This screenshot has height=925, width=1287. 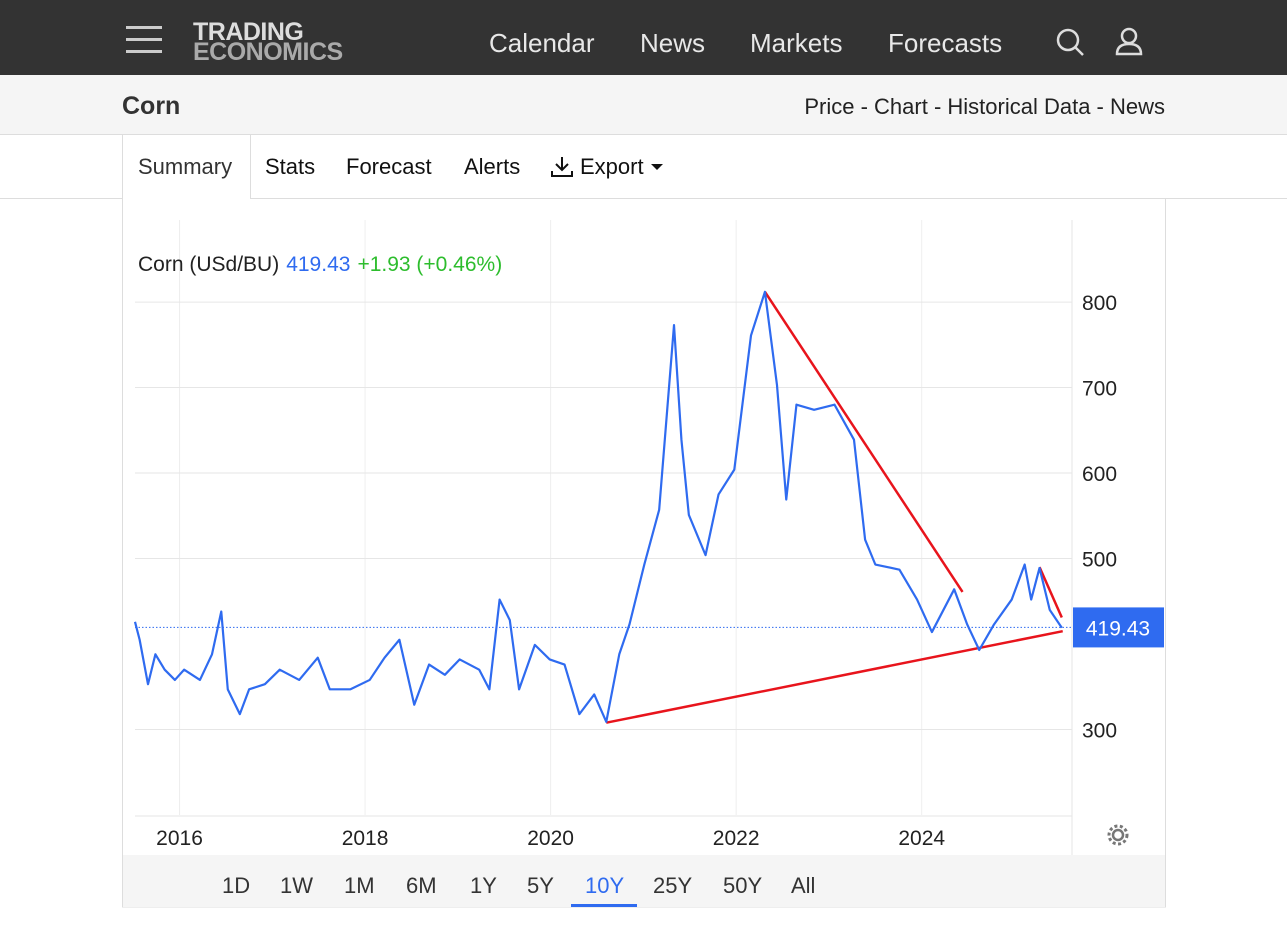 What do you see at coordinates (1130, 42) in the screenshot?
I see `user-icon` at bounding box center [1130, 42].